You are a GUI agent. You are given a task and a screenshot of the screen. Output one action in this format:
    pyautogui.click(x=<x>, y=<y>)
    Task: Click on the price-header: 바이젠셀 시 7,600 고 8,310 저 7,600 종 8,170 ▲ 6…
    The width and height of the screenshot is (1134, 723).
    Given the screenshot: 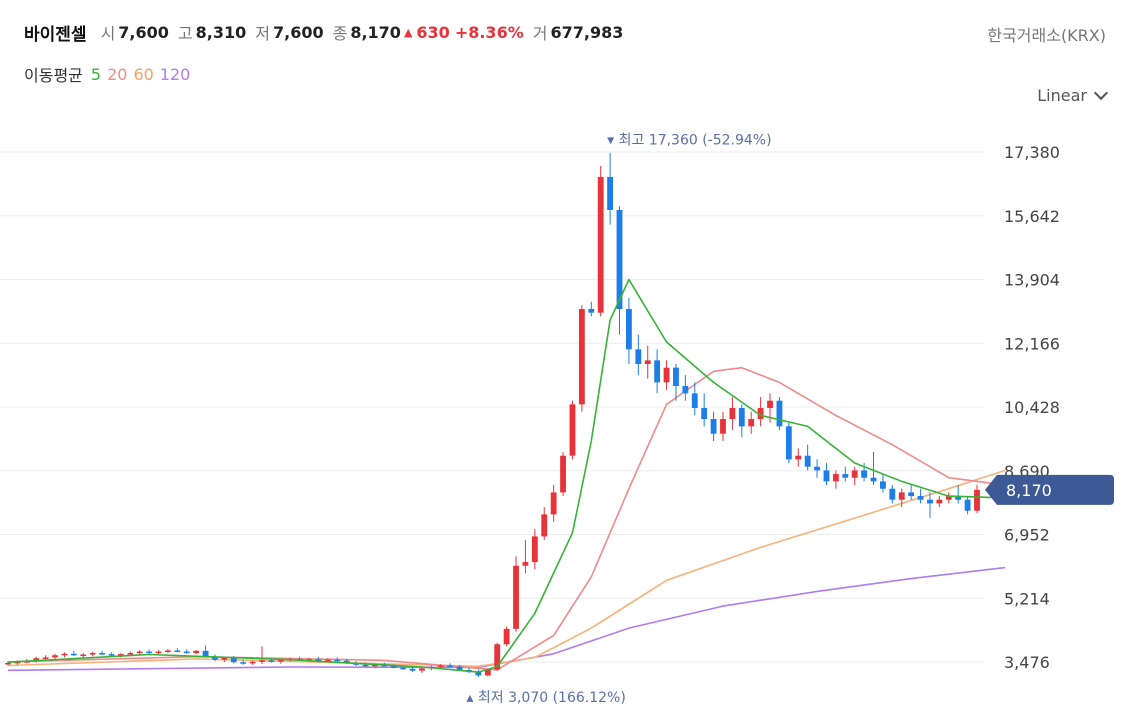 What is the action you would take?
    pyautogui.click(x=328, y=32)
    